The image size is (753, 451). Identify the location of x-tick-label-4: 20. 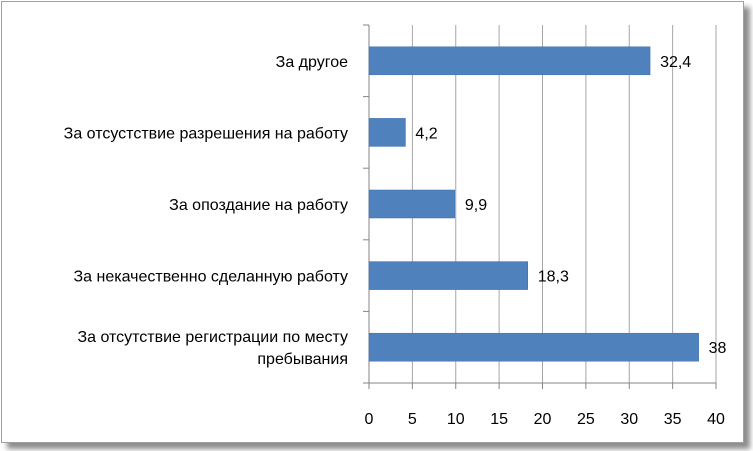
(543, 419).